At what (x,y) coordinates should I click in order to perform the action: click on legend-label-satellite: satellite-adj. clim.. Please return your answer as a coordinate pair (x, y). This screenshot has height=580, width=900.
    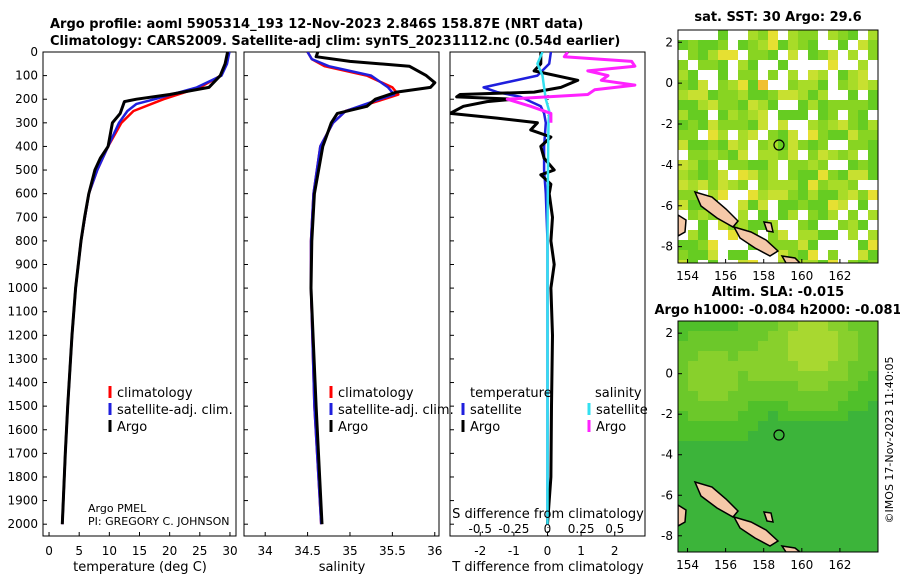
    Looking at the image, I should click on (396, 410).